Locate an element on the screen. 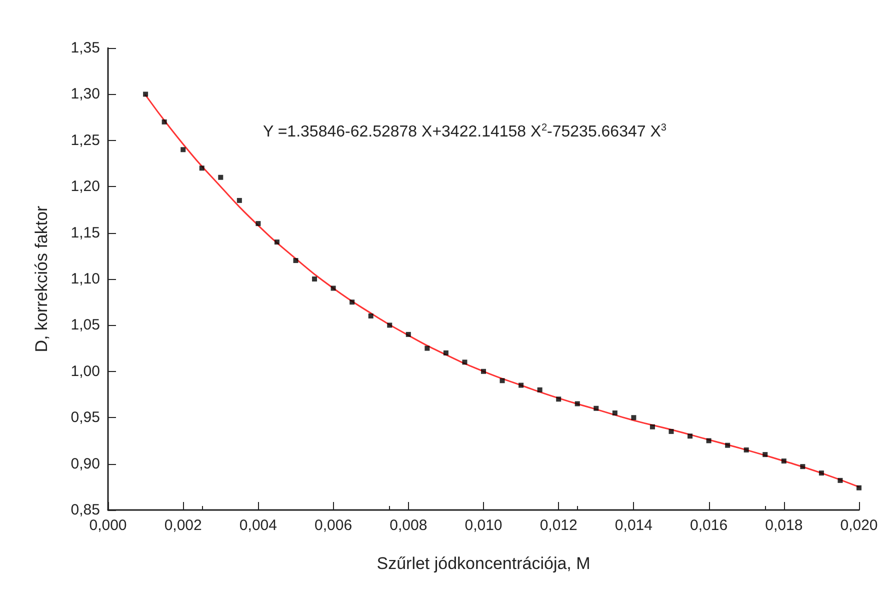 The height and width of the screenshot is (593, 889). y-tick-label: 0,90 is located at coordinates (85, 463).